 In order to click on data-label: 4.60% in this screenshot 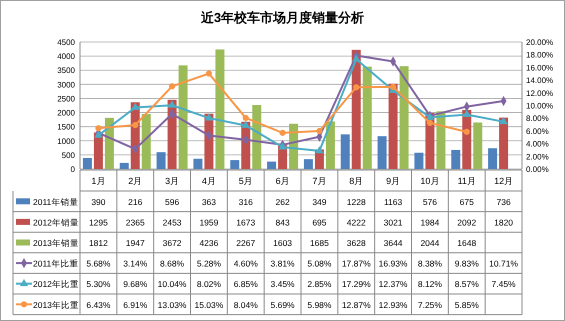, I will do `click(246, 263)`.